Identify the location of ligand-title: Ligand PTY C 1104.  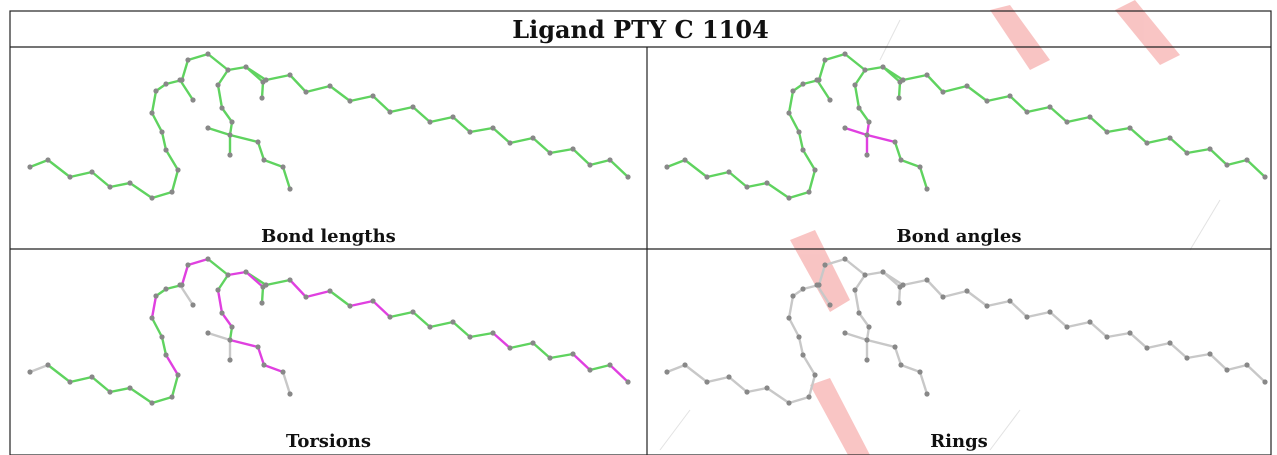
(640, 29).